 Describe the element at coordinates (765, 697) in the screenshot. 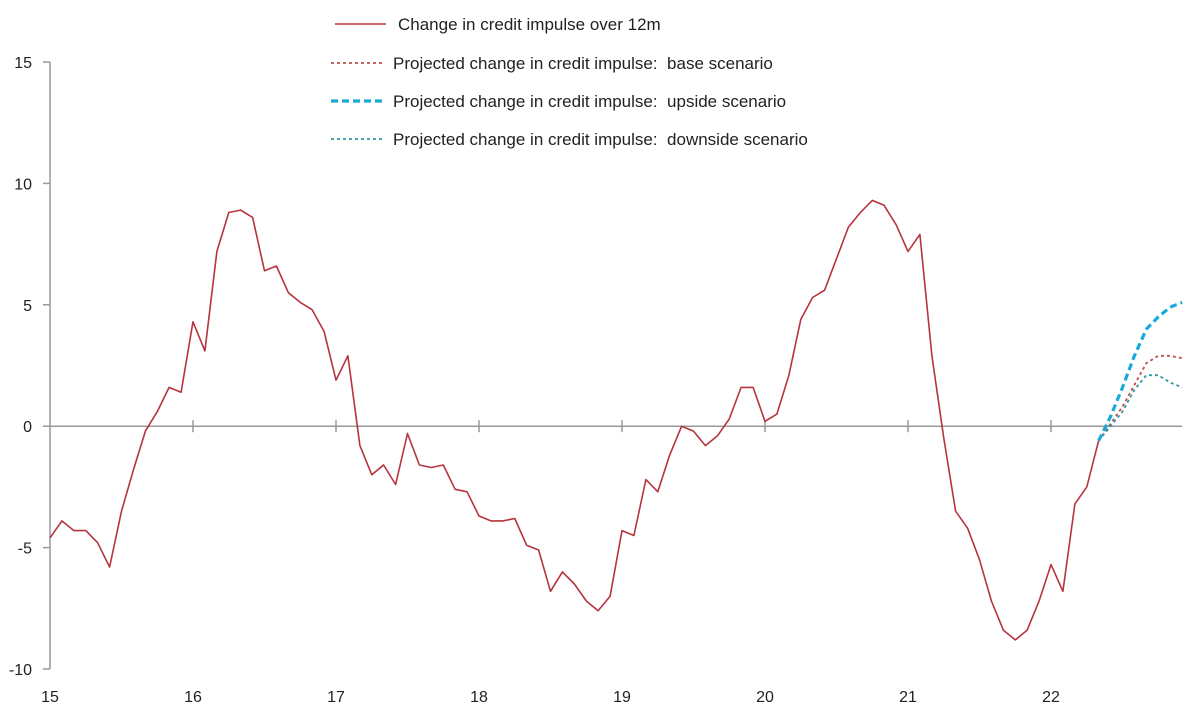

I see `x-tick-label: 20` at that location.